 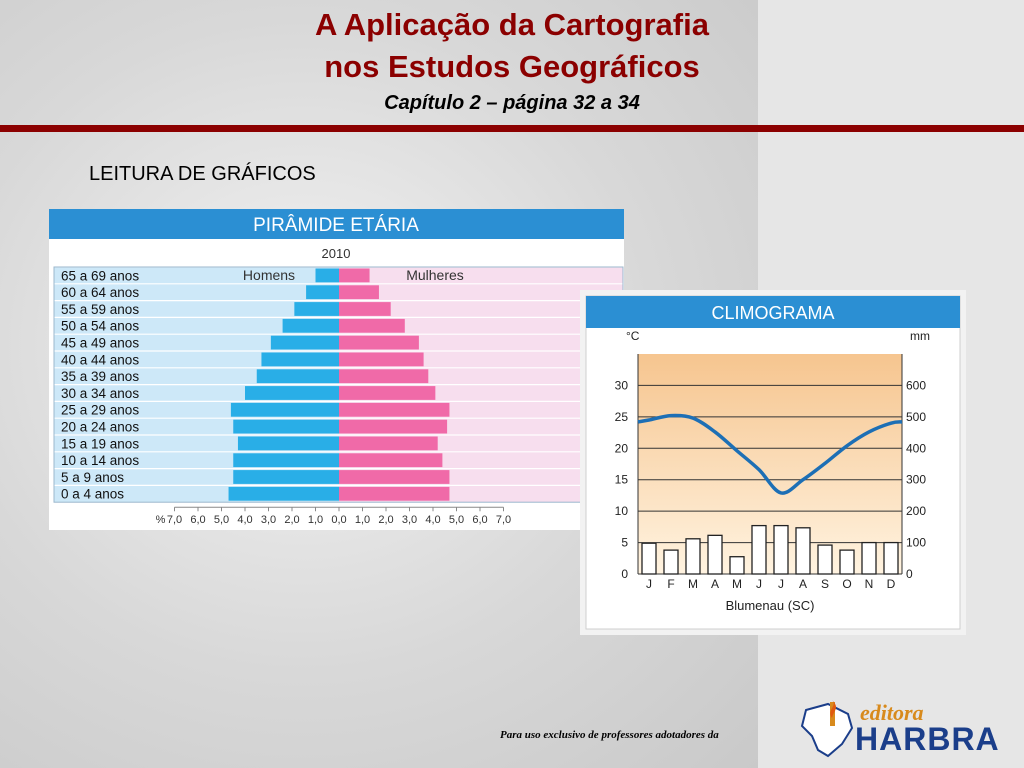 I want to click on month-label: S, so click(x=825, y=584).